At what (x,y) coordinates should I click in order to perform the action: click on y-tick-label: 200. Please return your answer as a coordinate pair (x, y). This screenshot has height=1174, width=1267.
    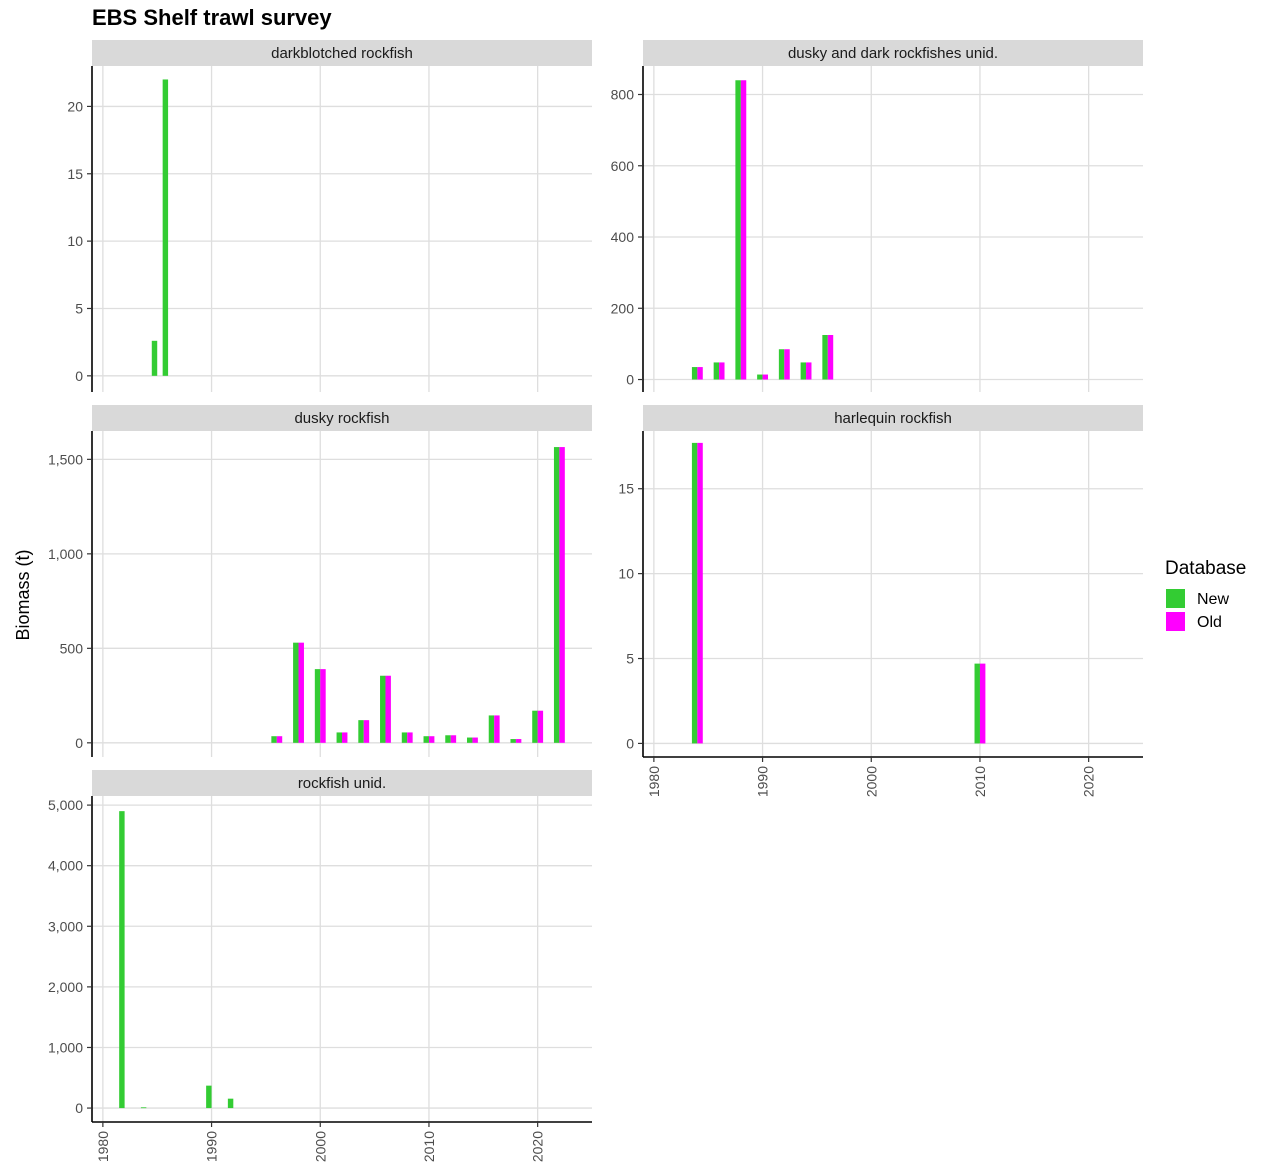
    Looking at the image, I should click on (623, 308).